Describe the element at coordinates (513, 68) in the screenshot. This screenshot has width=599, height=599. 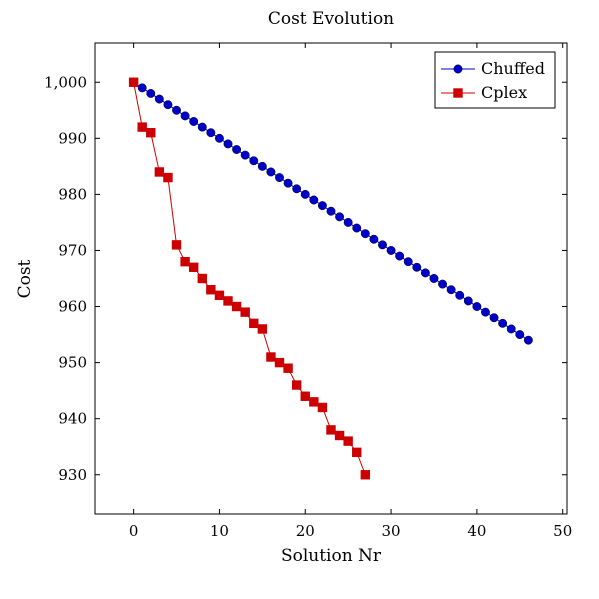
I see `legend-label-chuffed: Chuffed` at that location.